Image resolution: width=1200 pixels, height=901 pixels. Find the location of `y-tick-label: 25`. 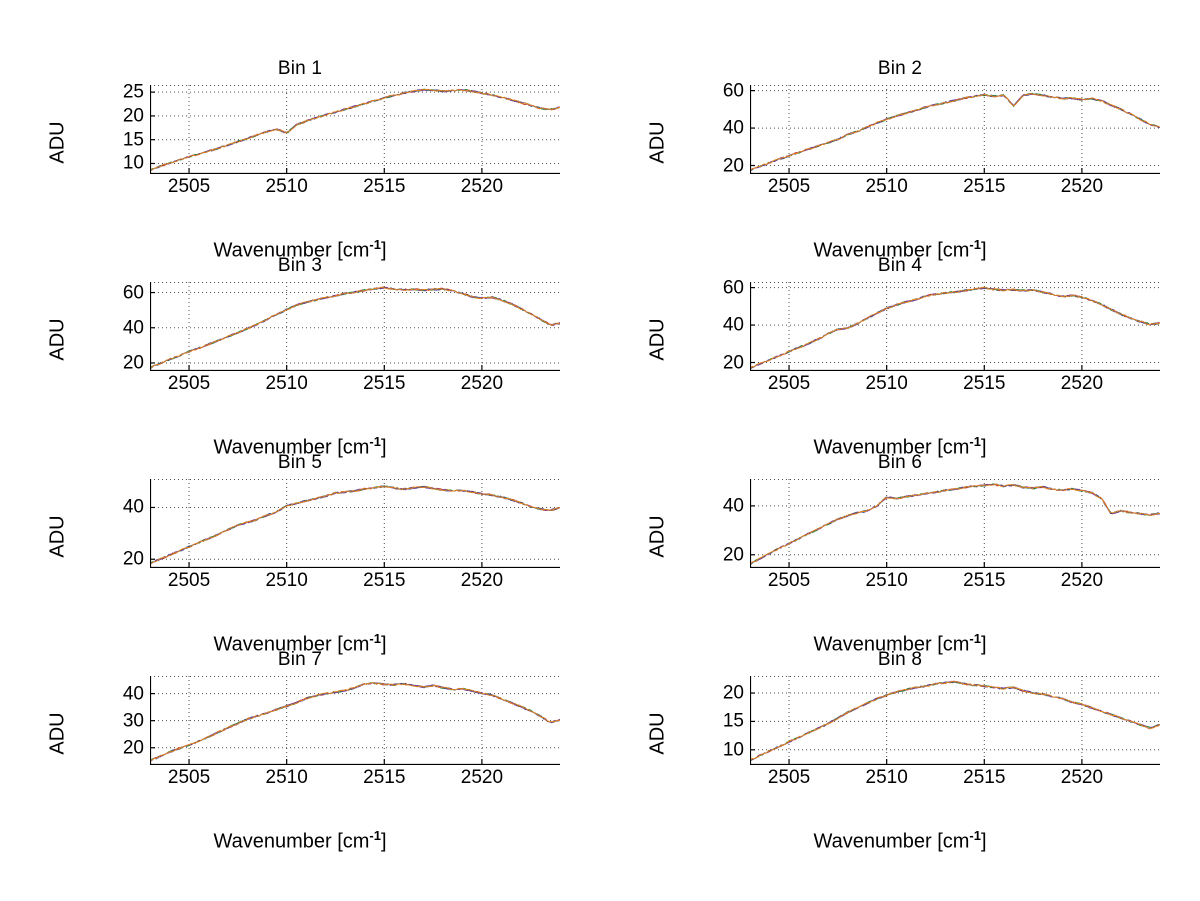

y-tick-label: 25 is located at coordinates (133, 92).